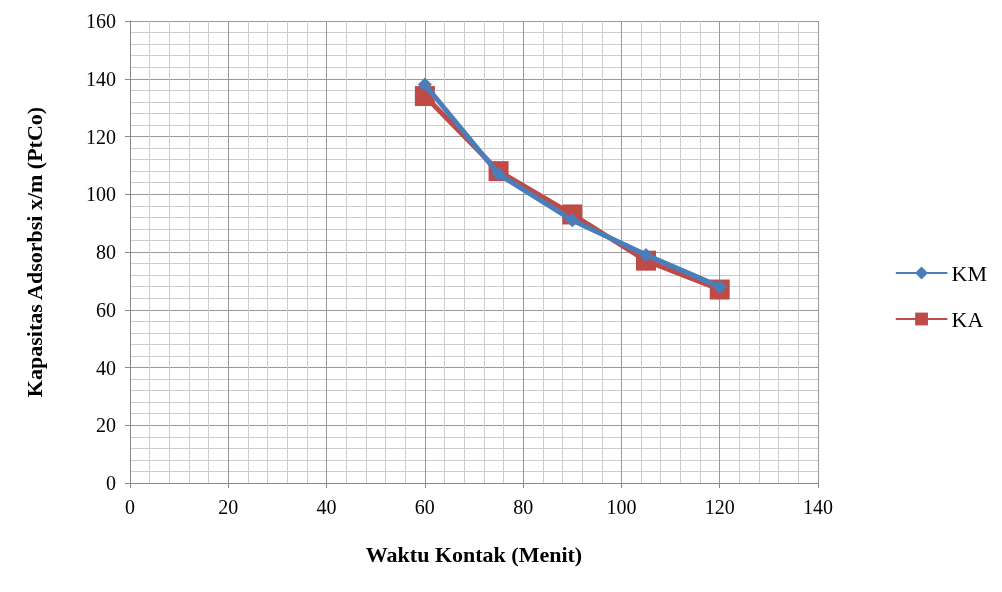  What do you see at coordinates (111, 483) in the screenshot?
I see `y-tick-label: 0` at bounding box center [111, 483].